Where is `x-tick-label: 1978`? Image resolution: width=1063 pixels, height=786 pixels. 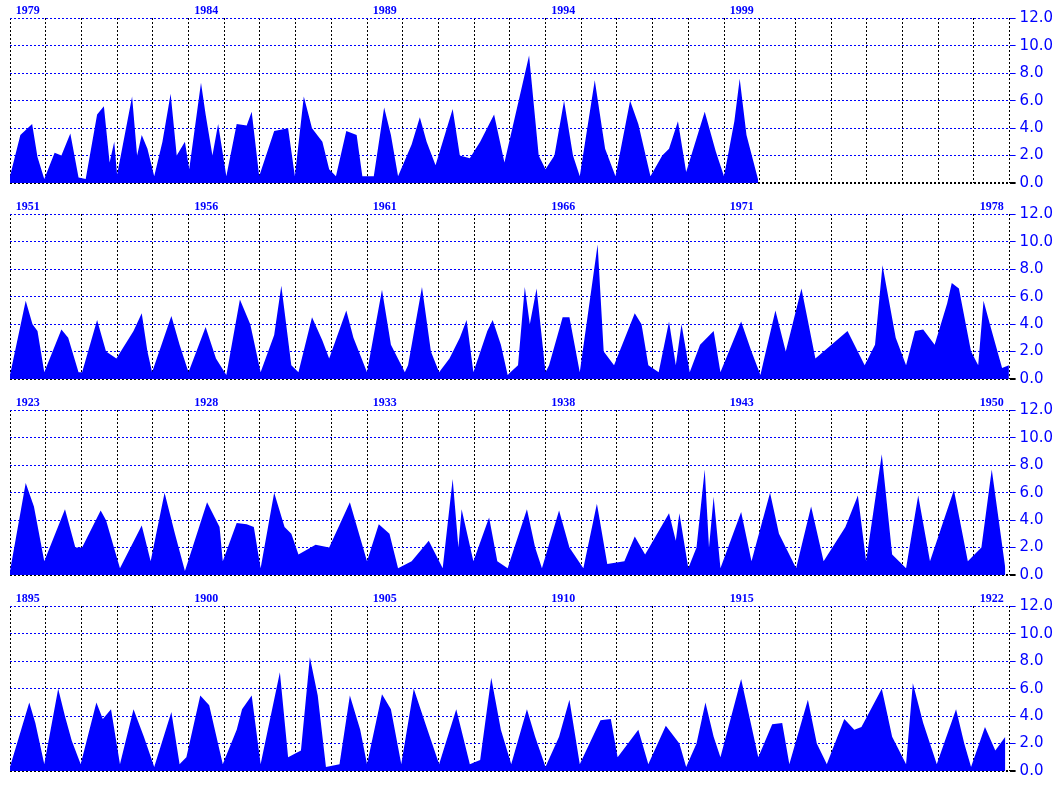 x-tick-label: 1978 is located at coordinates (991, 206).